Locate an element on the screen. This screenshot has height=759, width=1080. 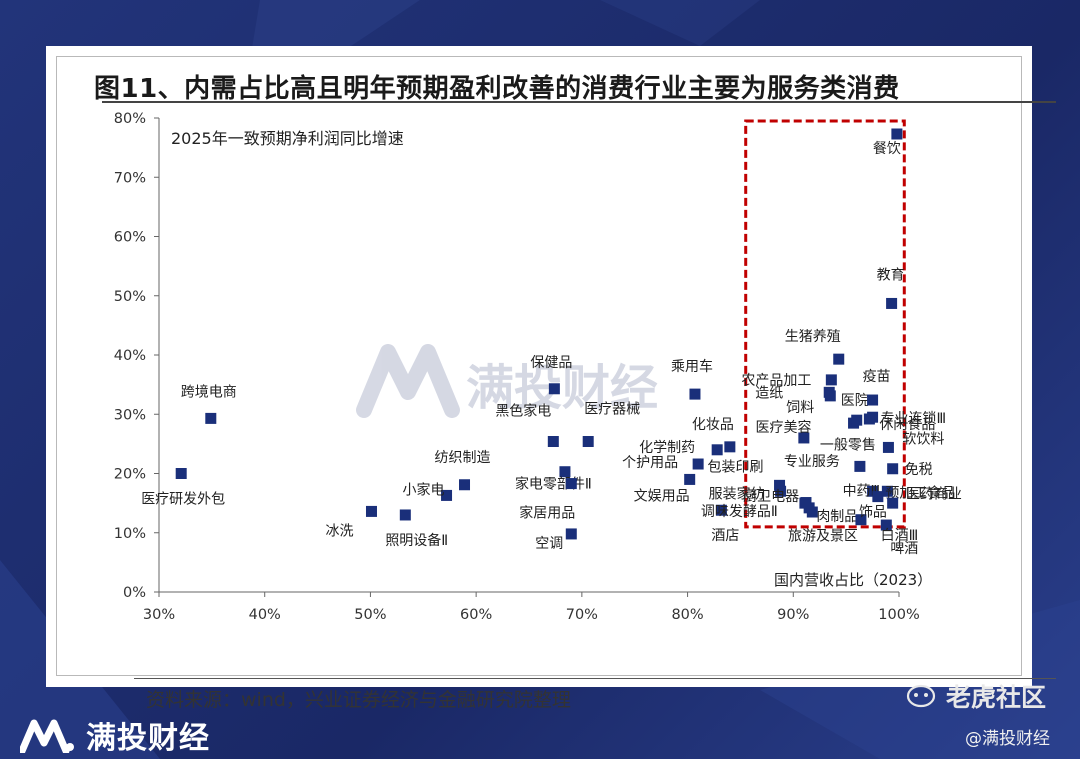
data-label: 预加工食品 is located at coordinates (920, 492).